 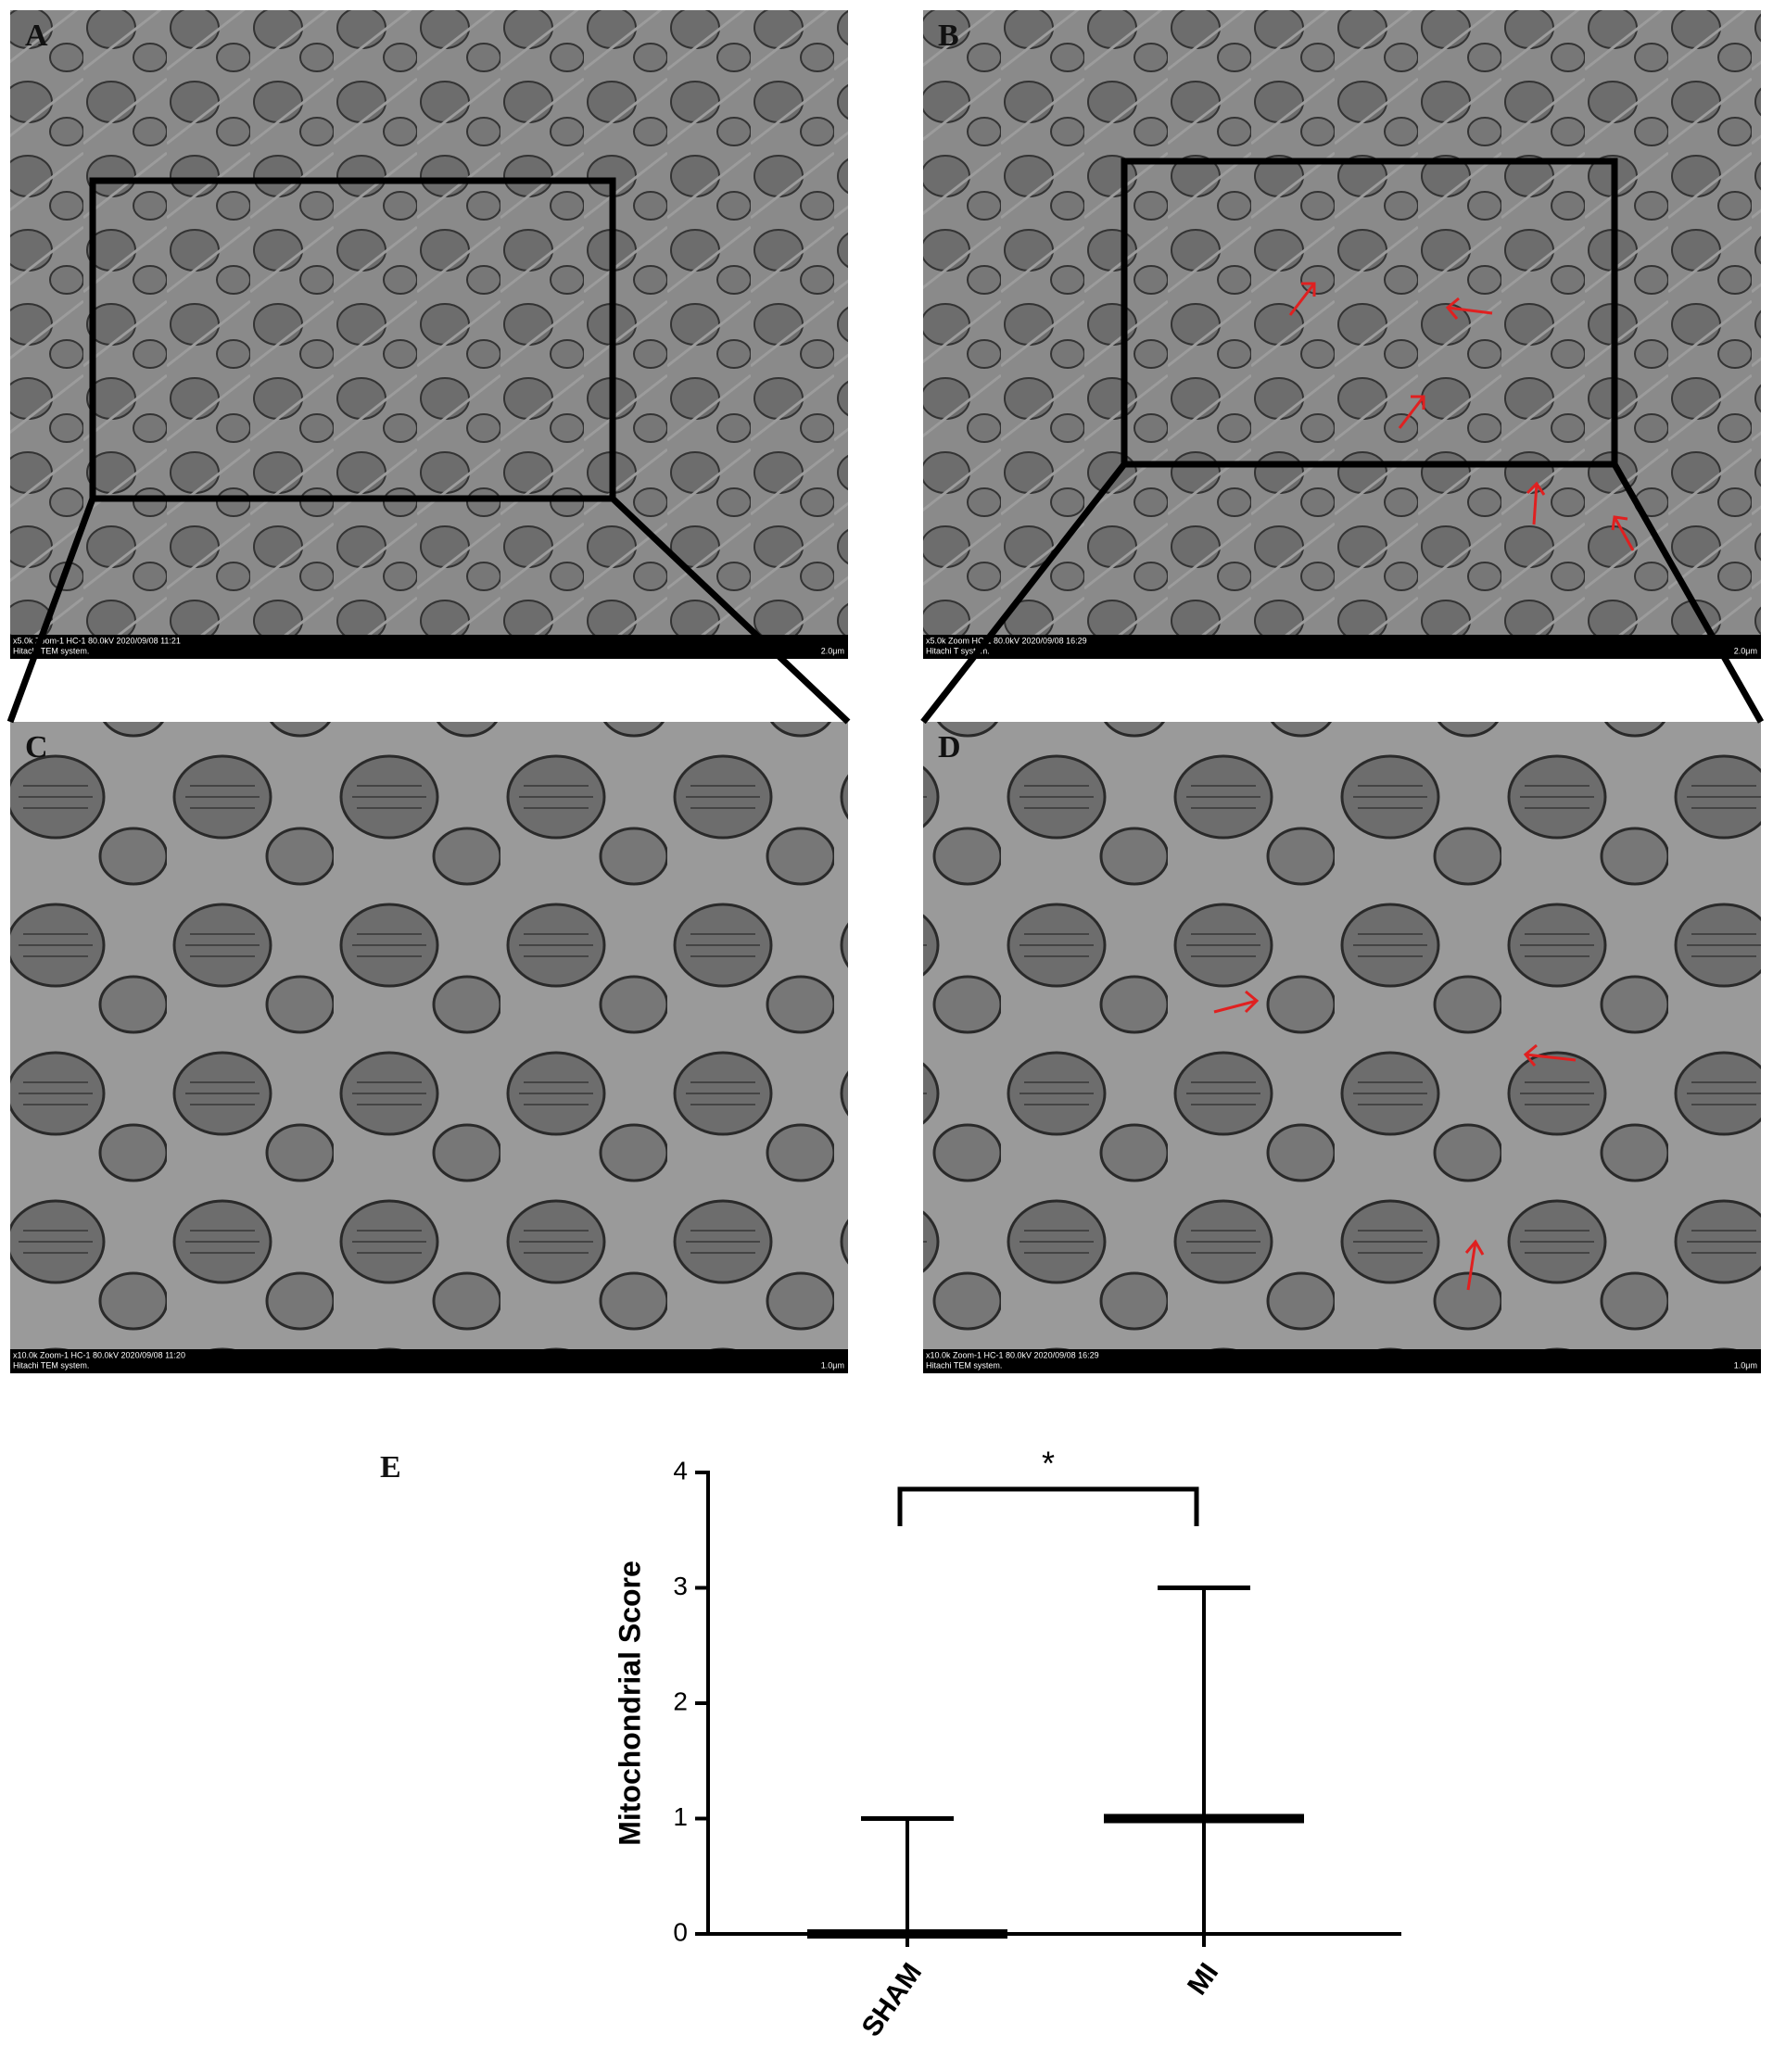 What do you see at coordinates (629, 1703) in the screenshot?
I see `y-axis-label: Mitochondrial Score` at bounding box center [629, 1703].